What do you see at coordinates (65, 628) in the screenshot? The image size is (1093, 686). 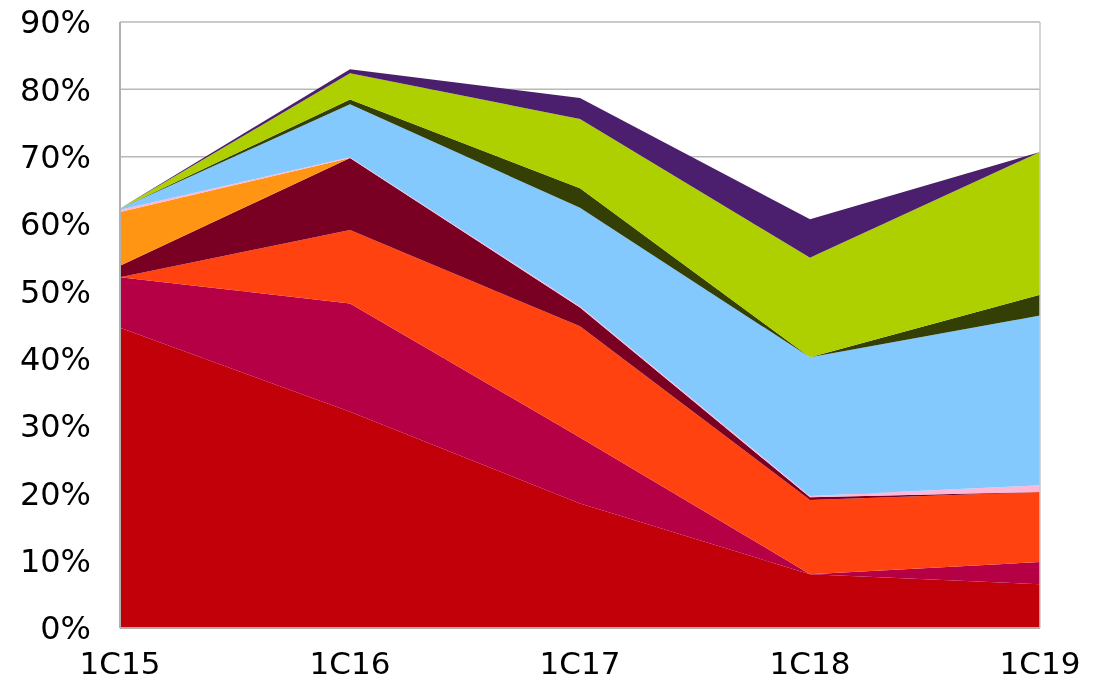 I see `y-tick-label: 0%` at bounding box center [65, 628].